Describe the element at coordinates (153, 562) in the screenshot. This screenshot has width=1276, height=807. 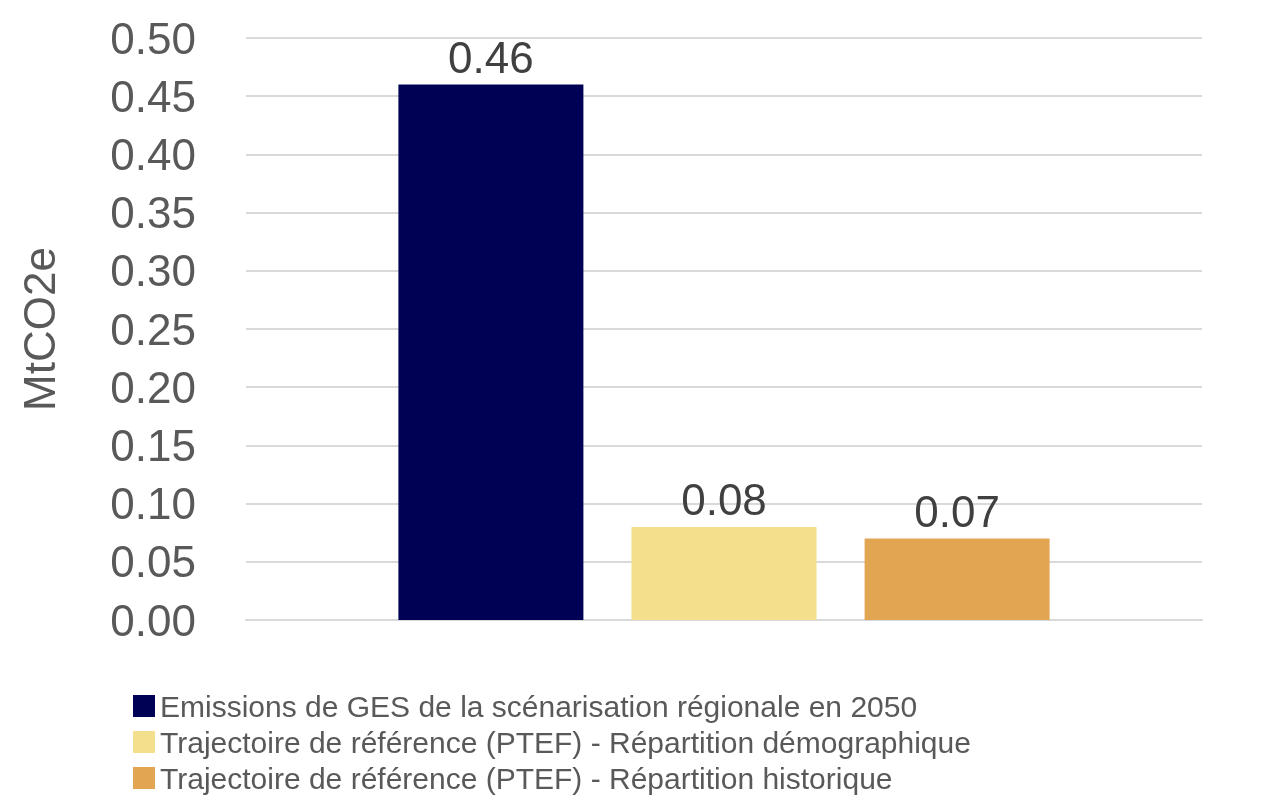
I see `y-tick-label: 0.05` at that location.